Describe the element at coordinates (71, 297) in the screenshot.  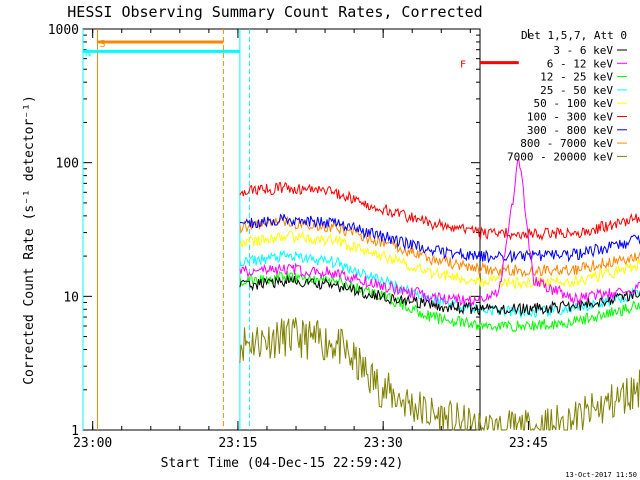
I see `y-tick-label: 10` at that location.